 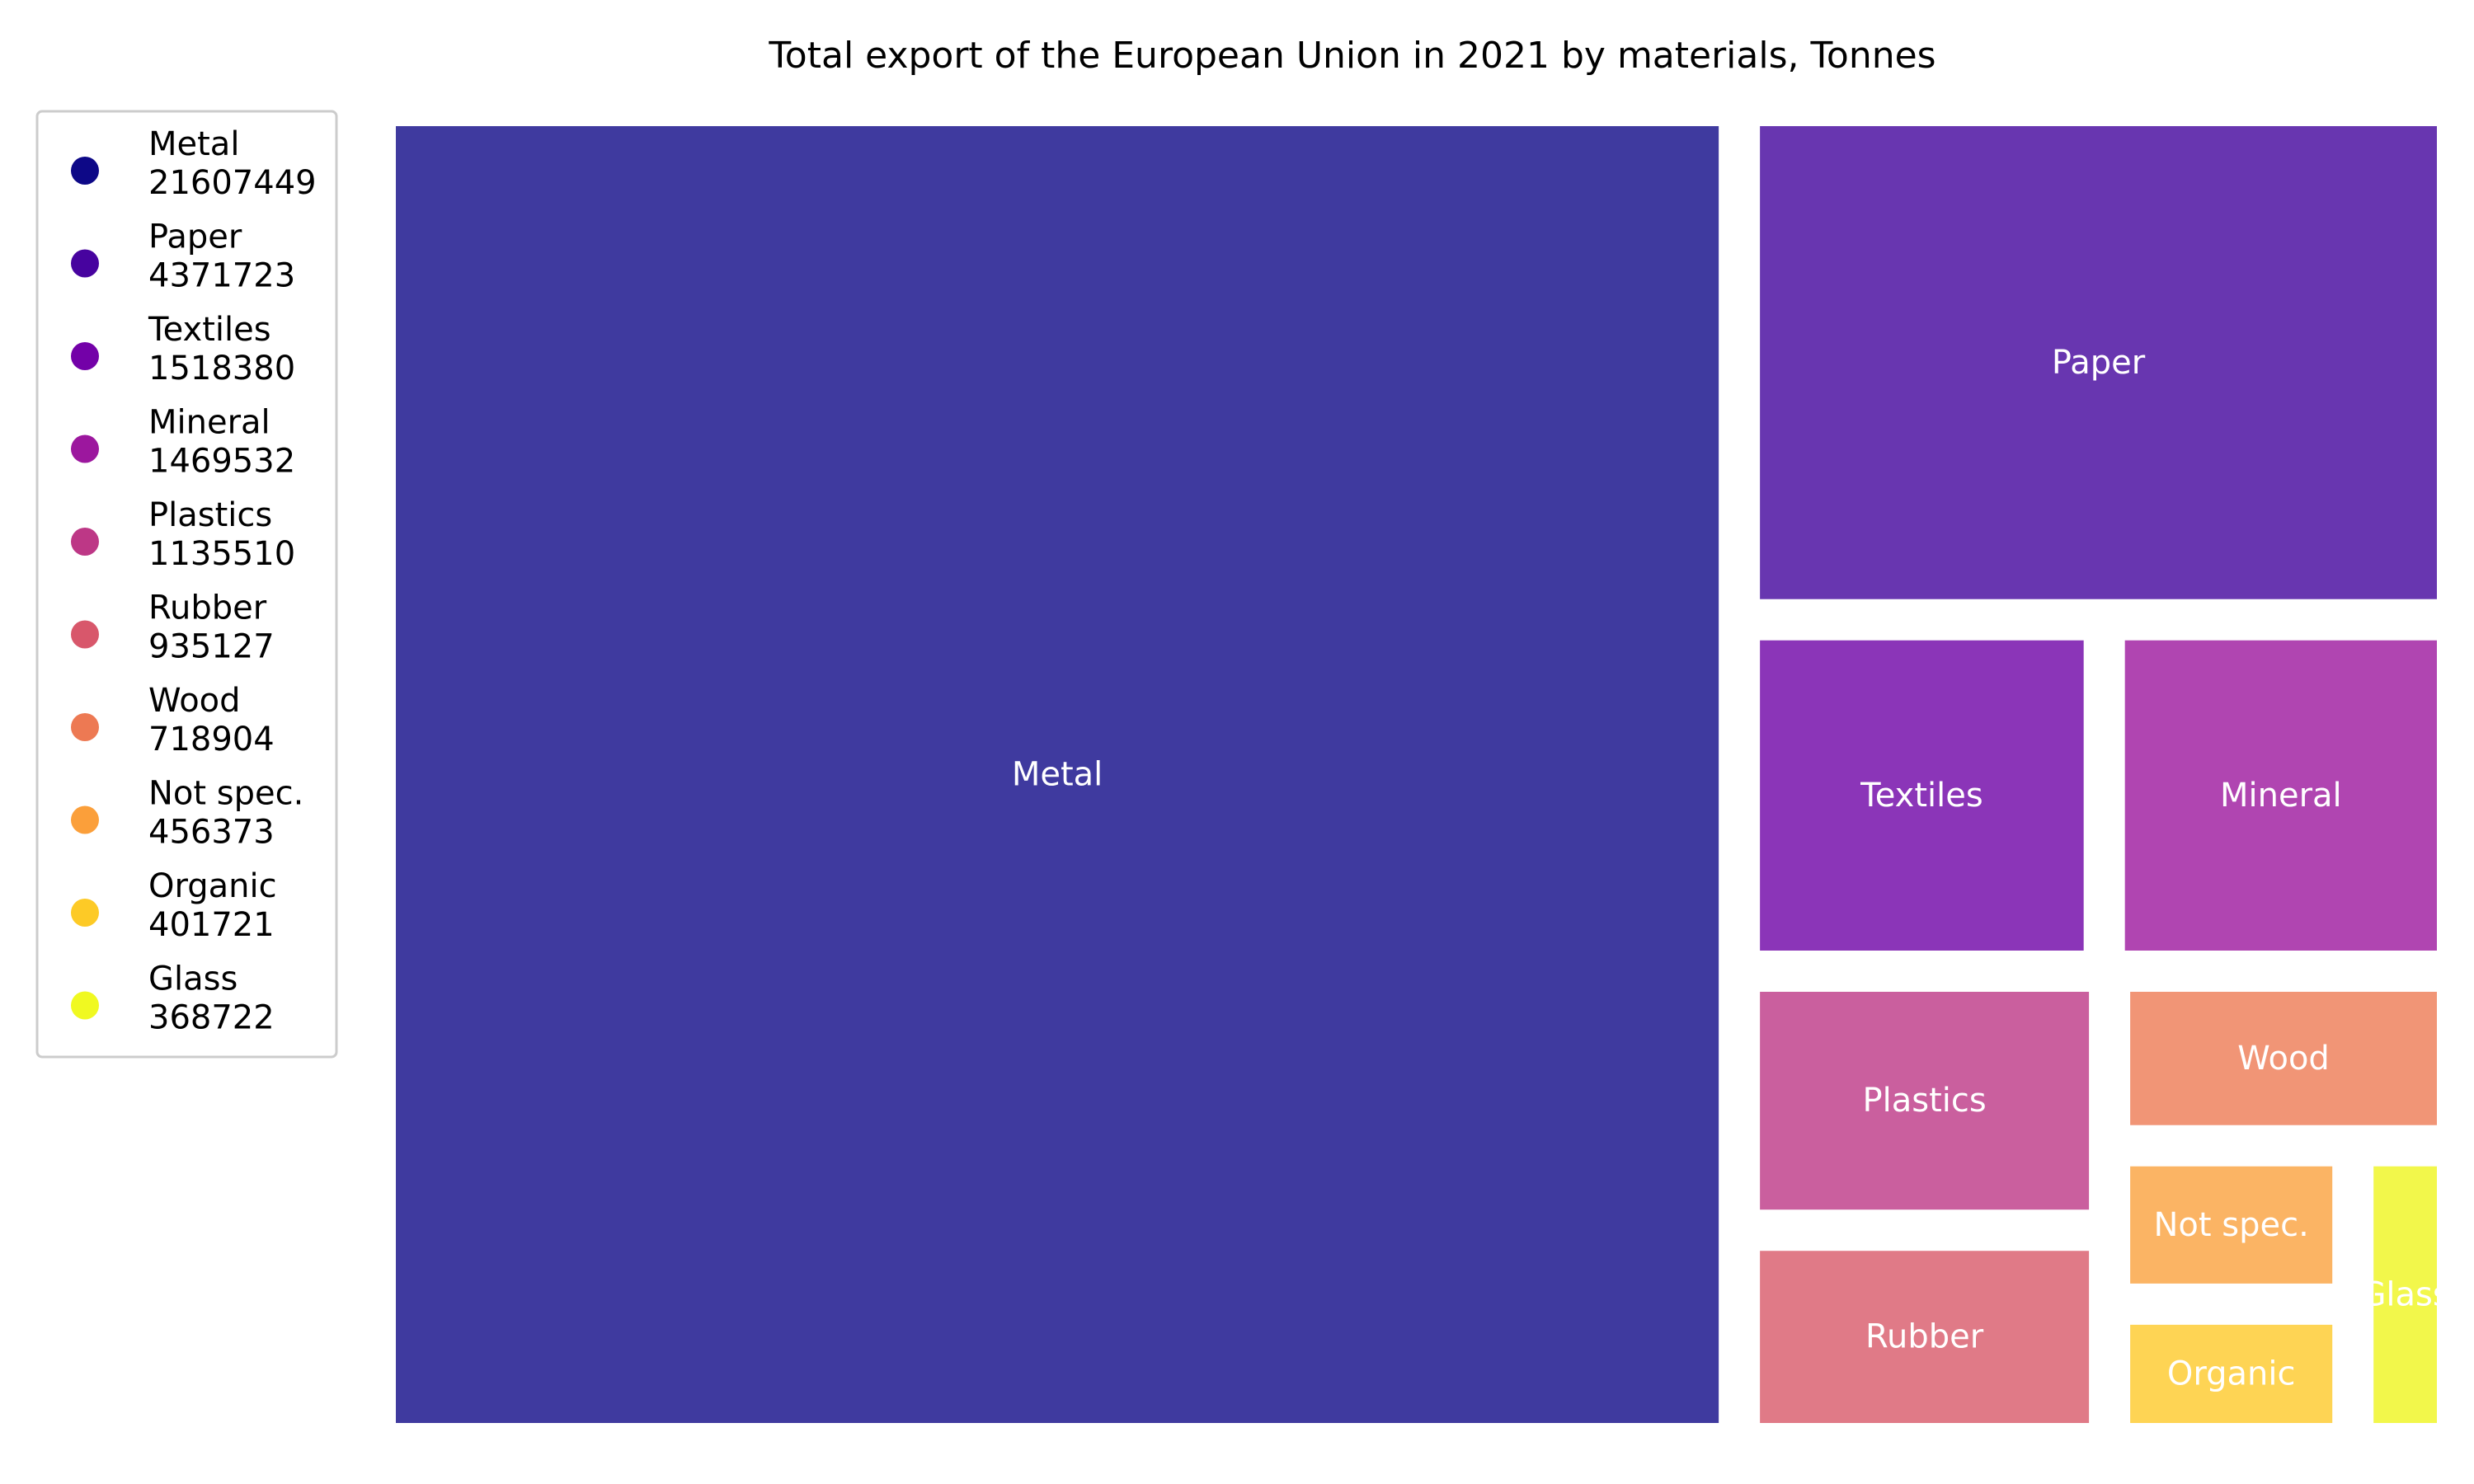 I want to click on legend-box, so click(x=186, y=584).